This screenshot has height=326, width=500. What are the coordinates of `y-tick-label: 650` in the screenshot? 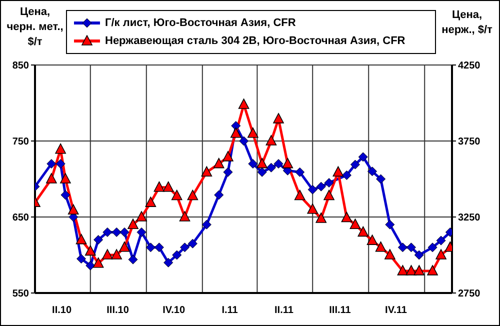 It's located at (21, 218).